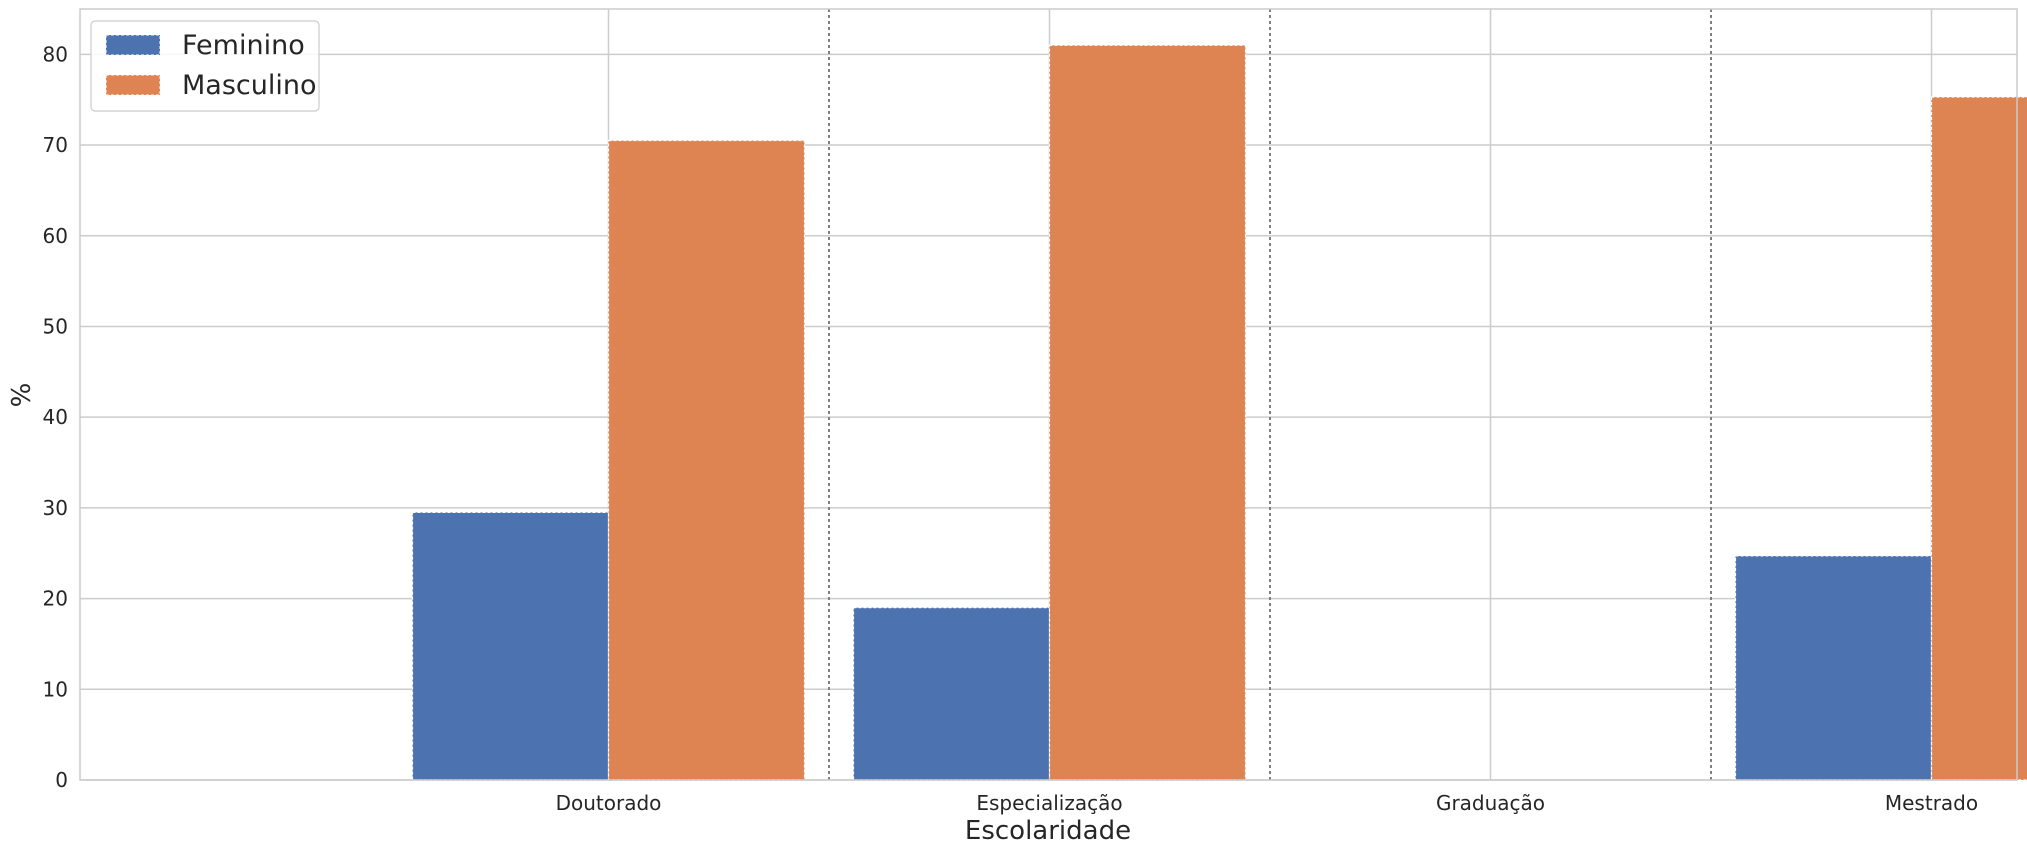  What do you see at coordinates (205, 66) in the screenshot?
I see `legend: Feminino Masculino` at bounding box center [205, 66].